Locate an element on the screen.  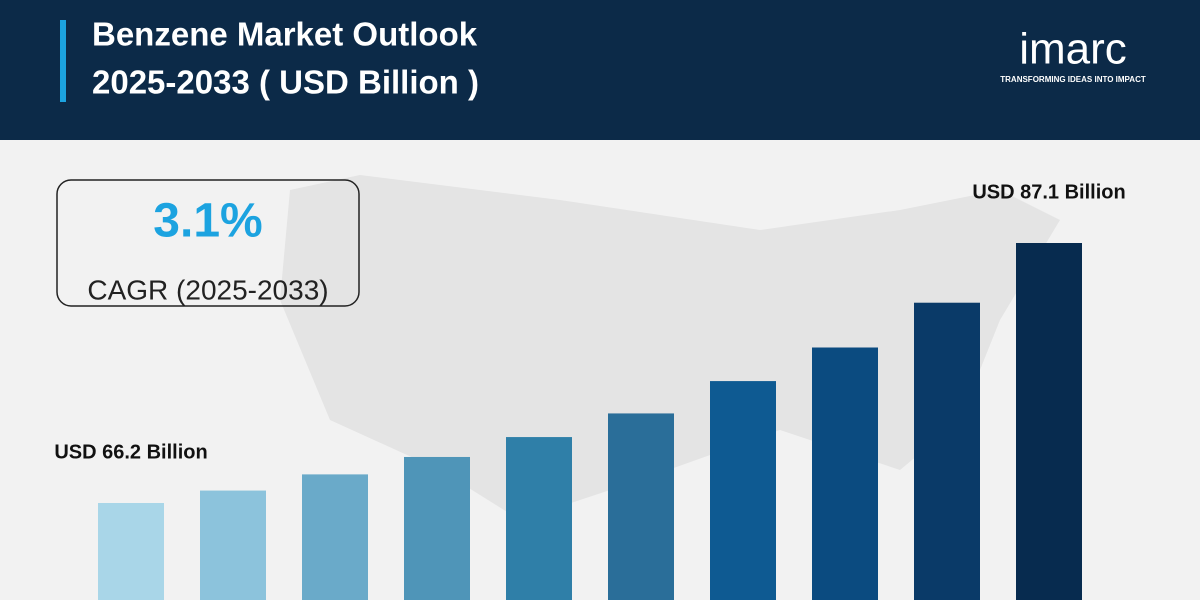
cagr-box is located at coordinates (208, 243).